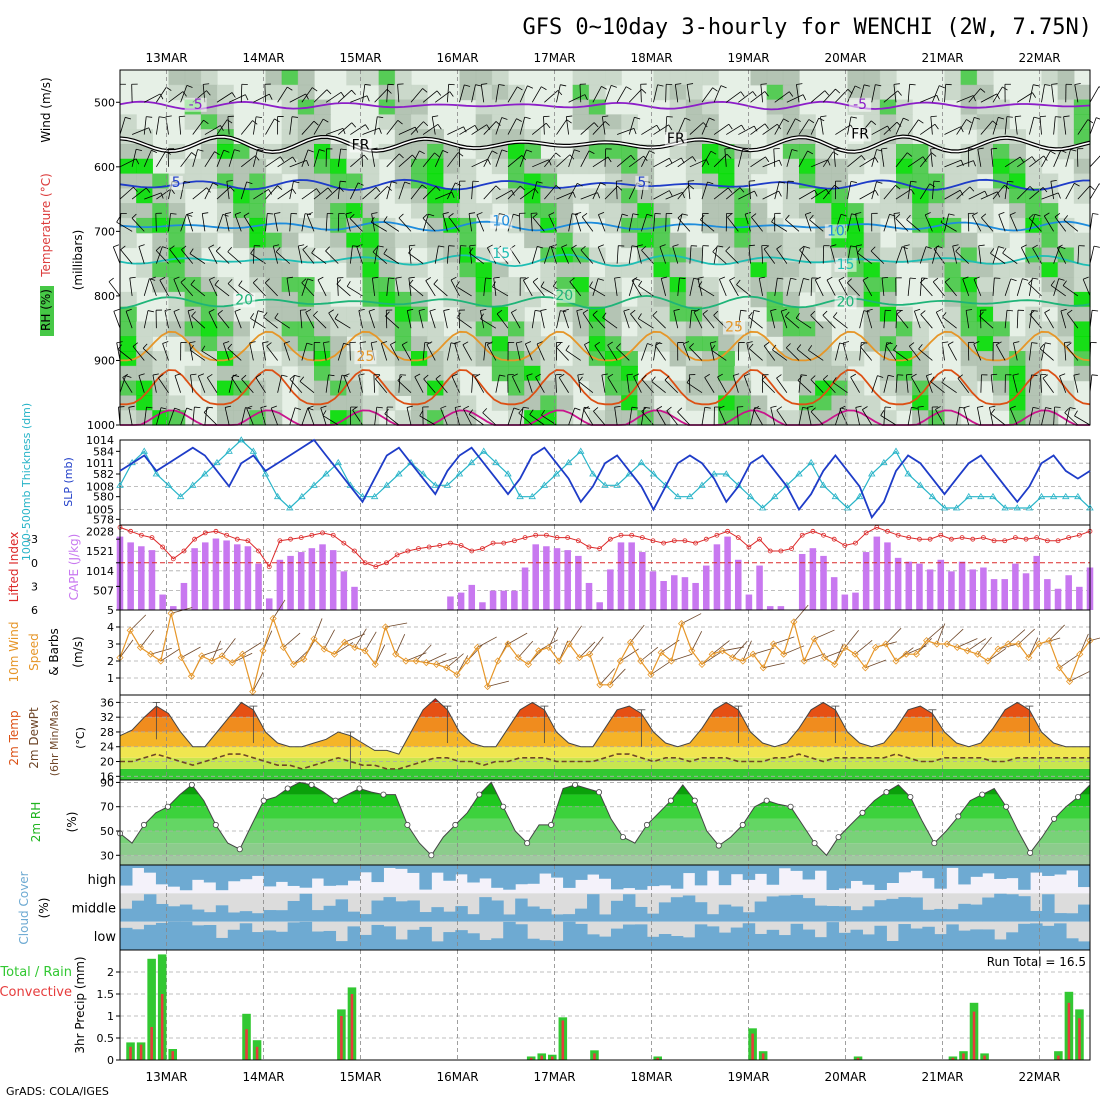 The width and height of the screenshot is (1100, 1100). Describe the element at coordinates (78, 260) in the screenshot. I see `millibars-label: (millibars)` at that location.